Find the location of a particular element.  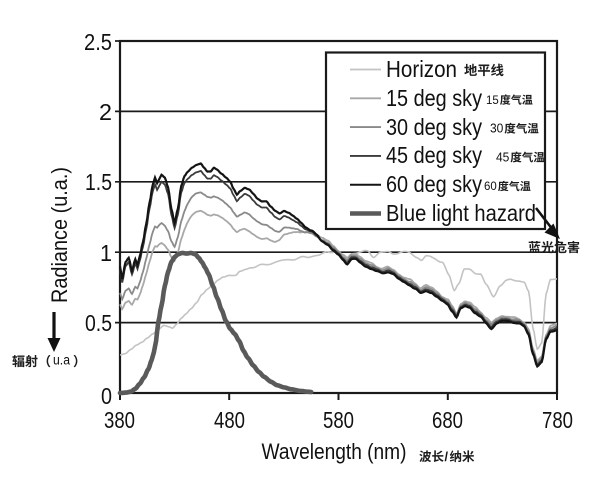

svg-text: 0 is located at coordinates (106, 396).